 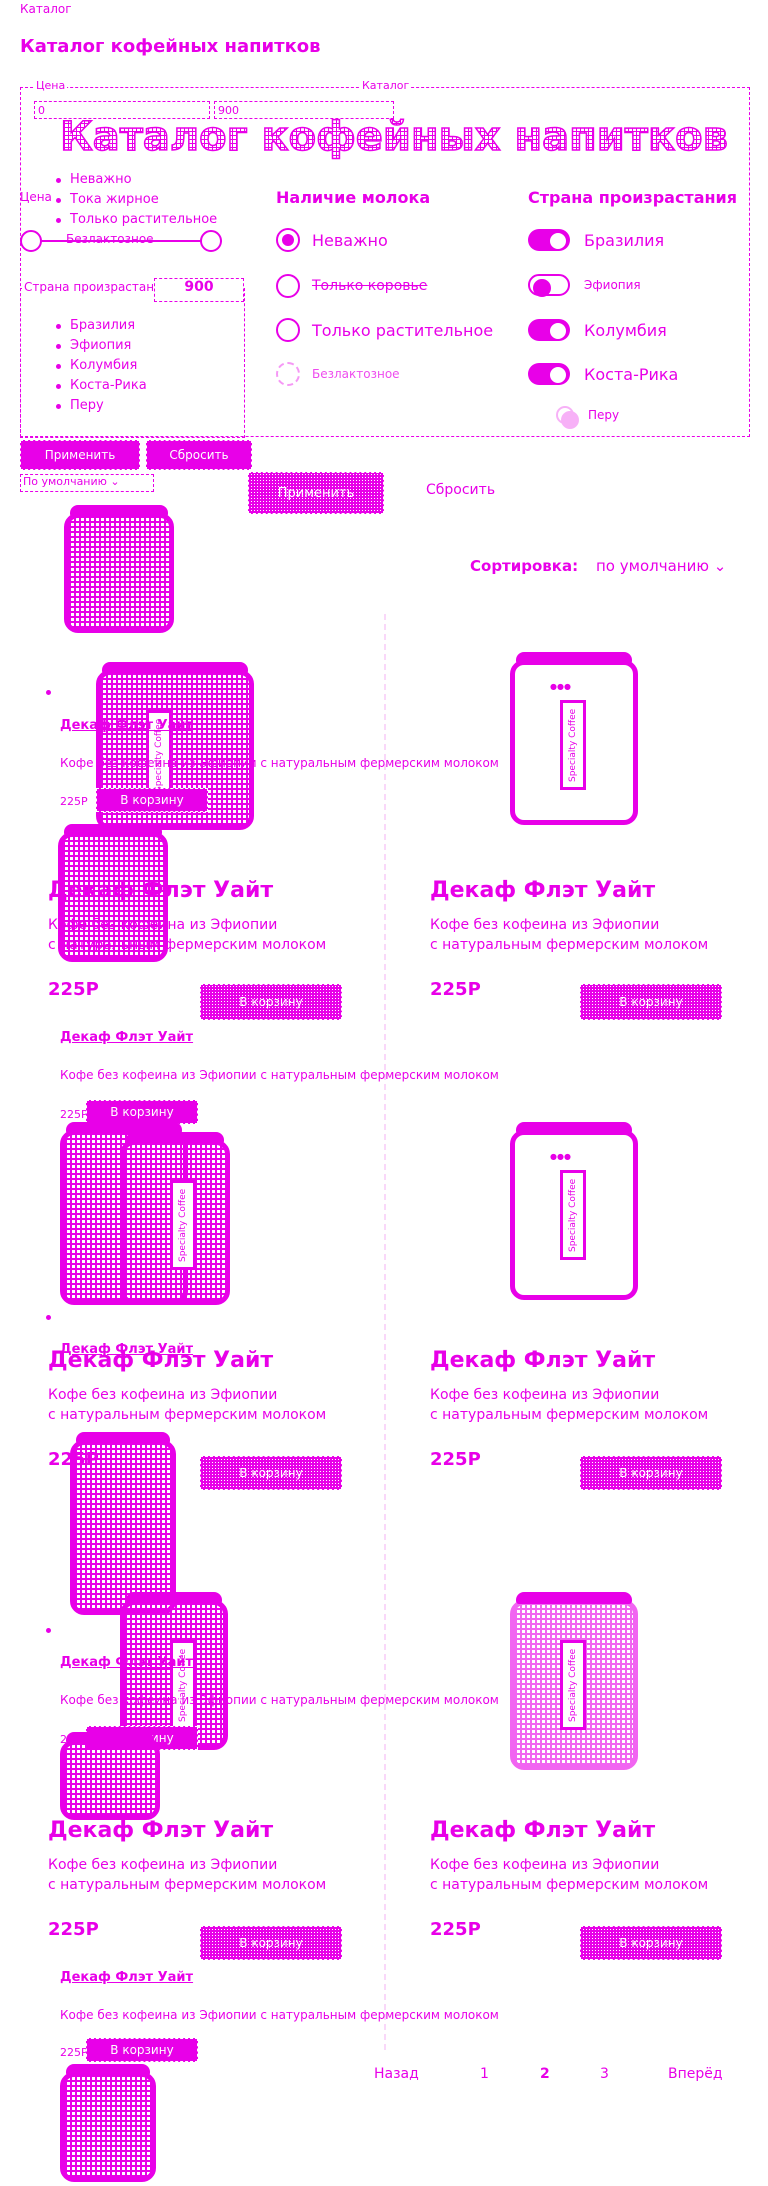 What do you see at coordinates (604, 415) in the screenshot?
I see `toggle-label: Перу` at bounding box center [604, 415].